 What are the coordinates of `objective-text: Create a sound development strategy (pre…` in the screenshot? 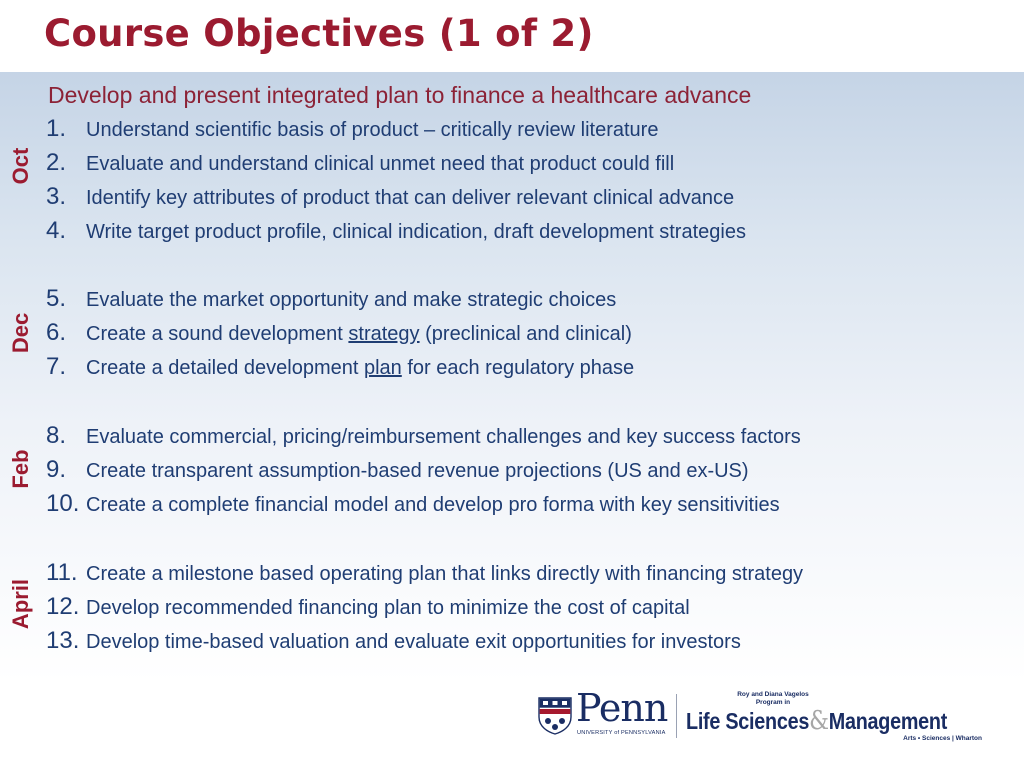 It's located at (359, 334).